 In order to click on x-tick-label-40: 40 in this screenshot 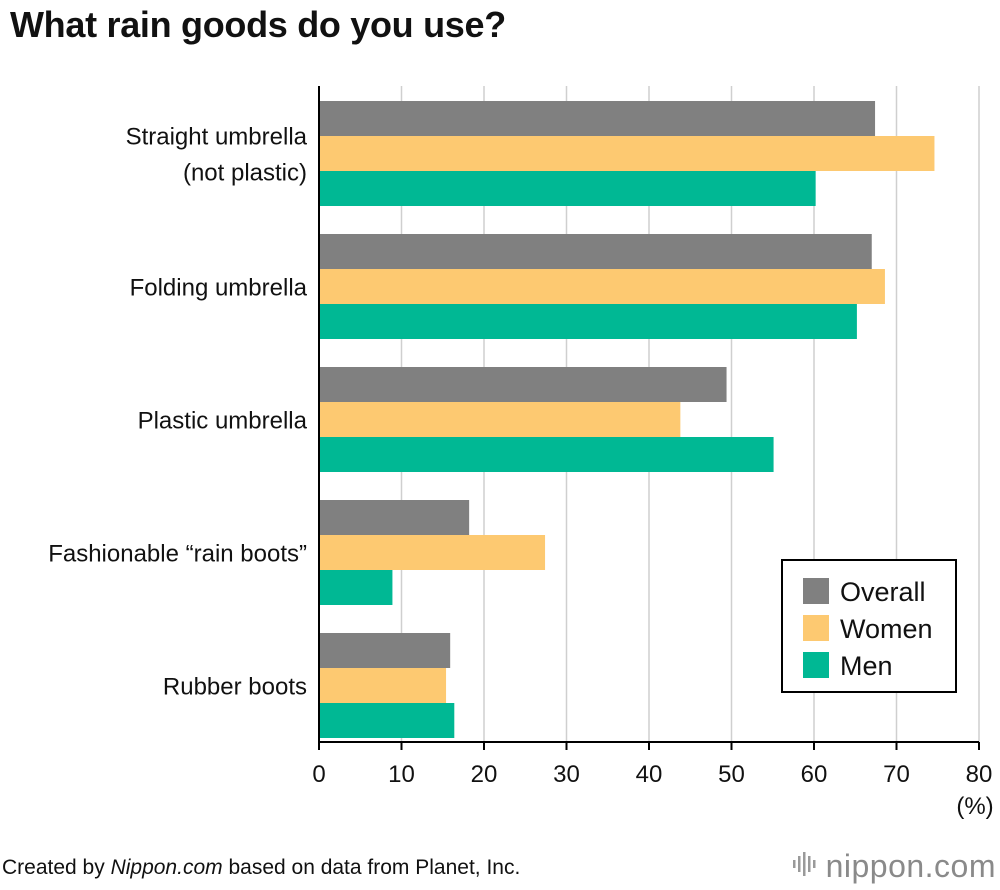, I will do `click(649, 774)`.